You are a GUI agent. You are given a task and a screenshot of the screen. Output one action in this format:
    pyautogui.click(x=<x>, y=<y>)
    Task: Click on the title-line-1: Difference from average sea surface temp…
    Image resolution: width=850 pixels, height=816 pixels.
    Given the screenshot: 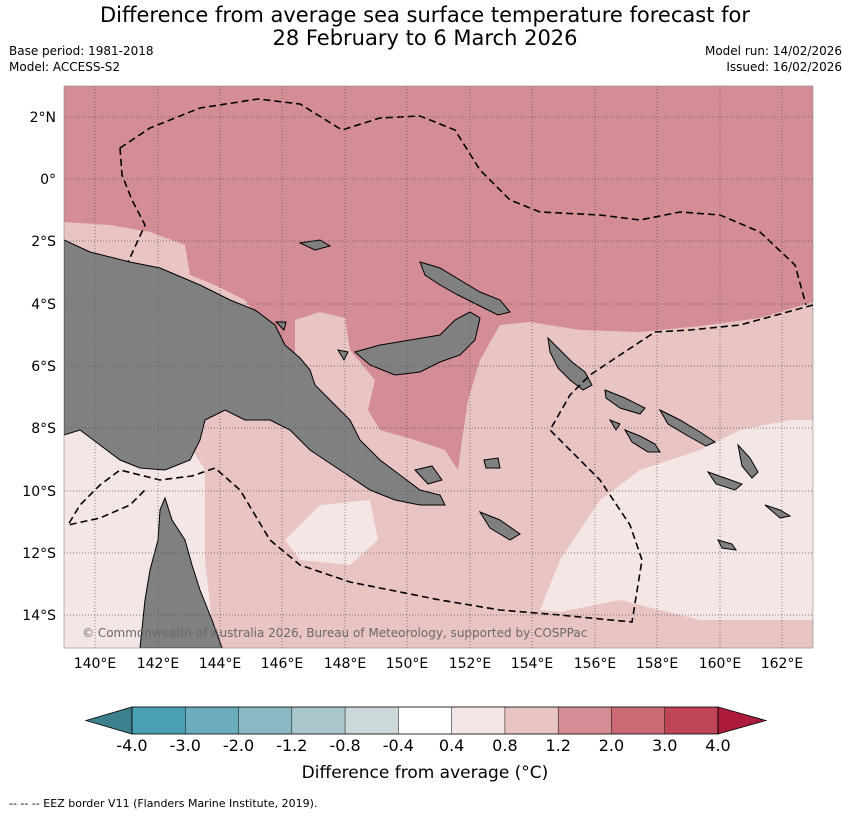 What is the action you would take?
    pyautogui.click(x=425, y=15)
    